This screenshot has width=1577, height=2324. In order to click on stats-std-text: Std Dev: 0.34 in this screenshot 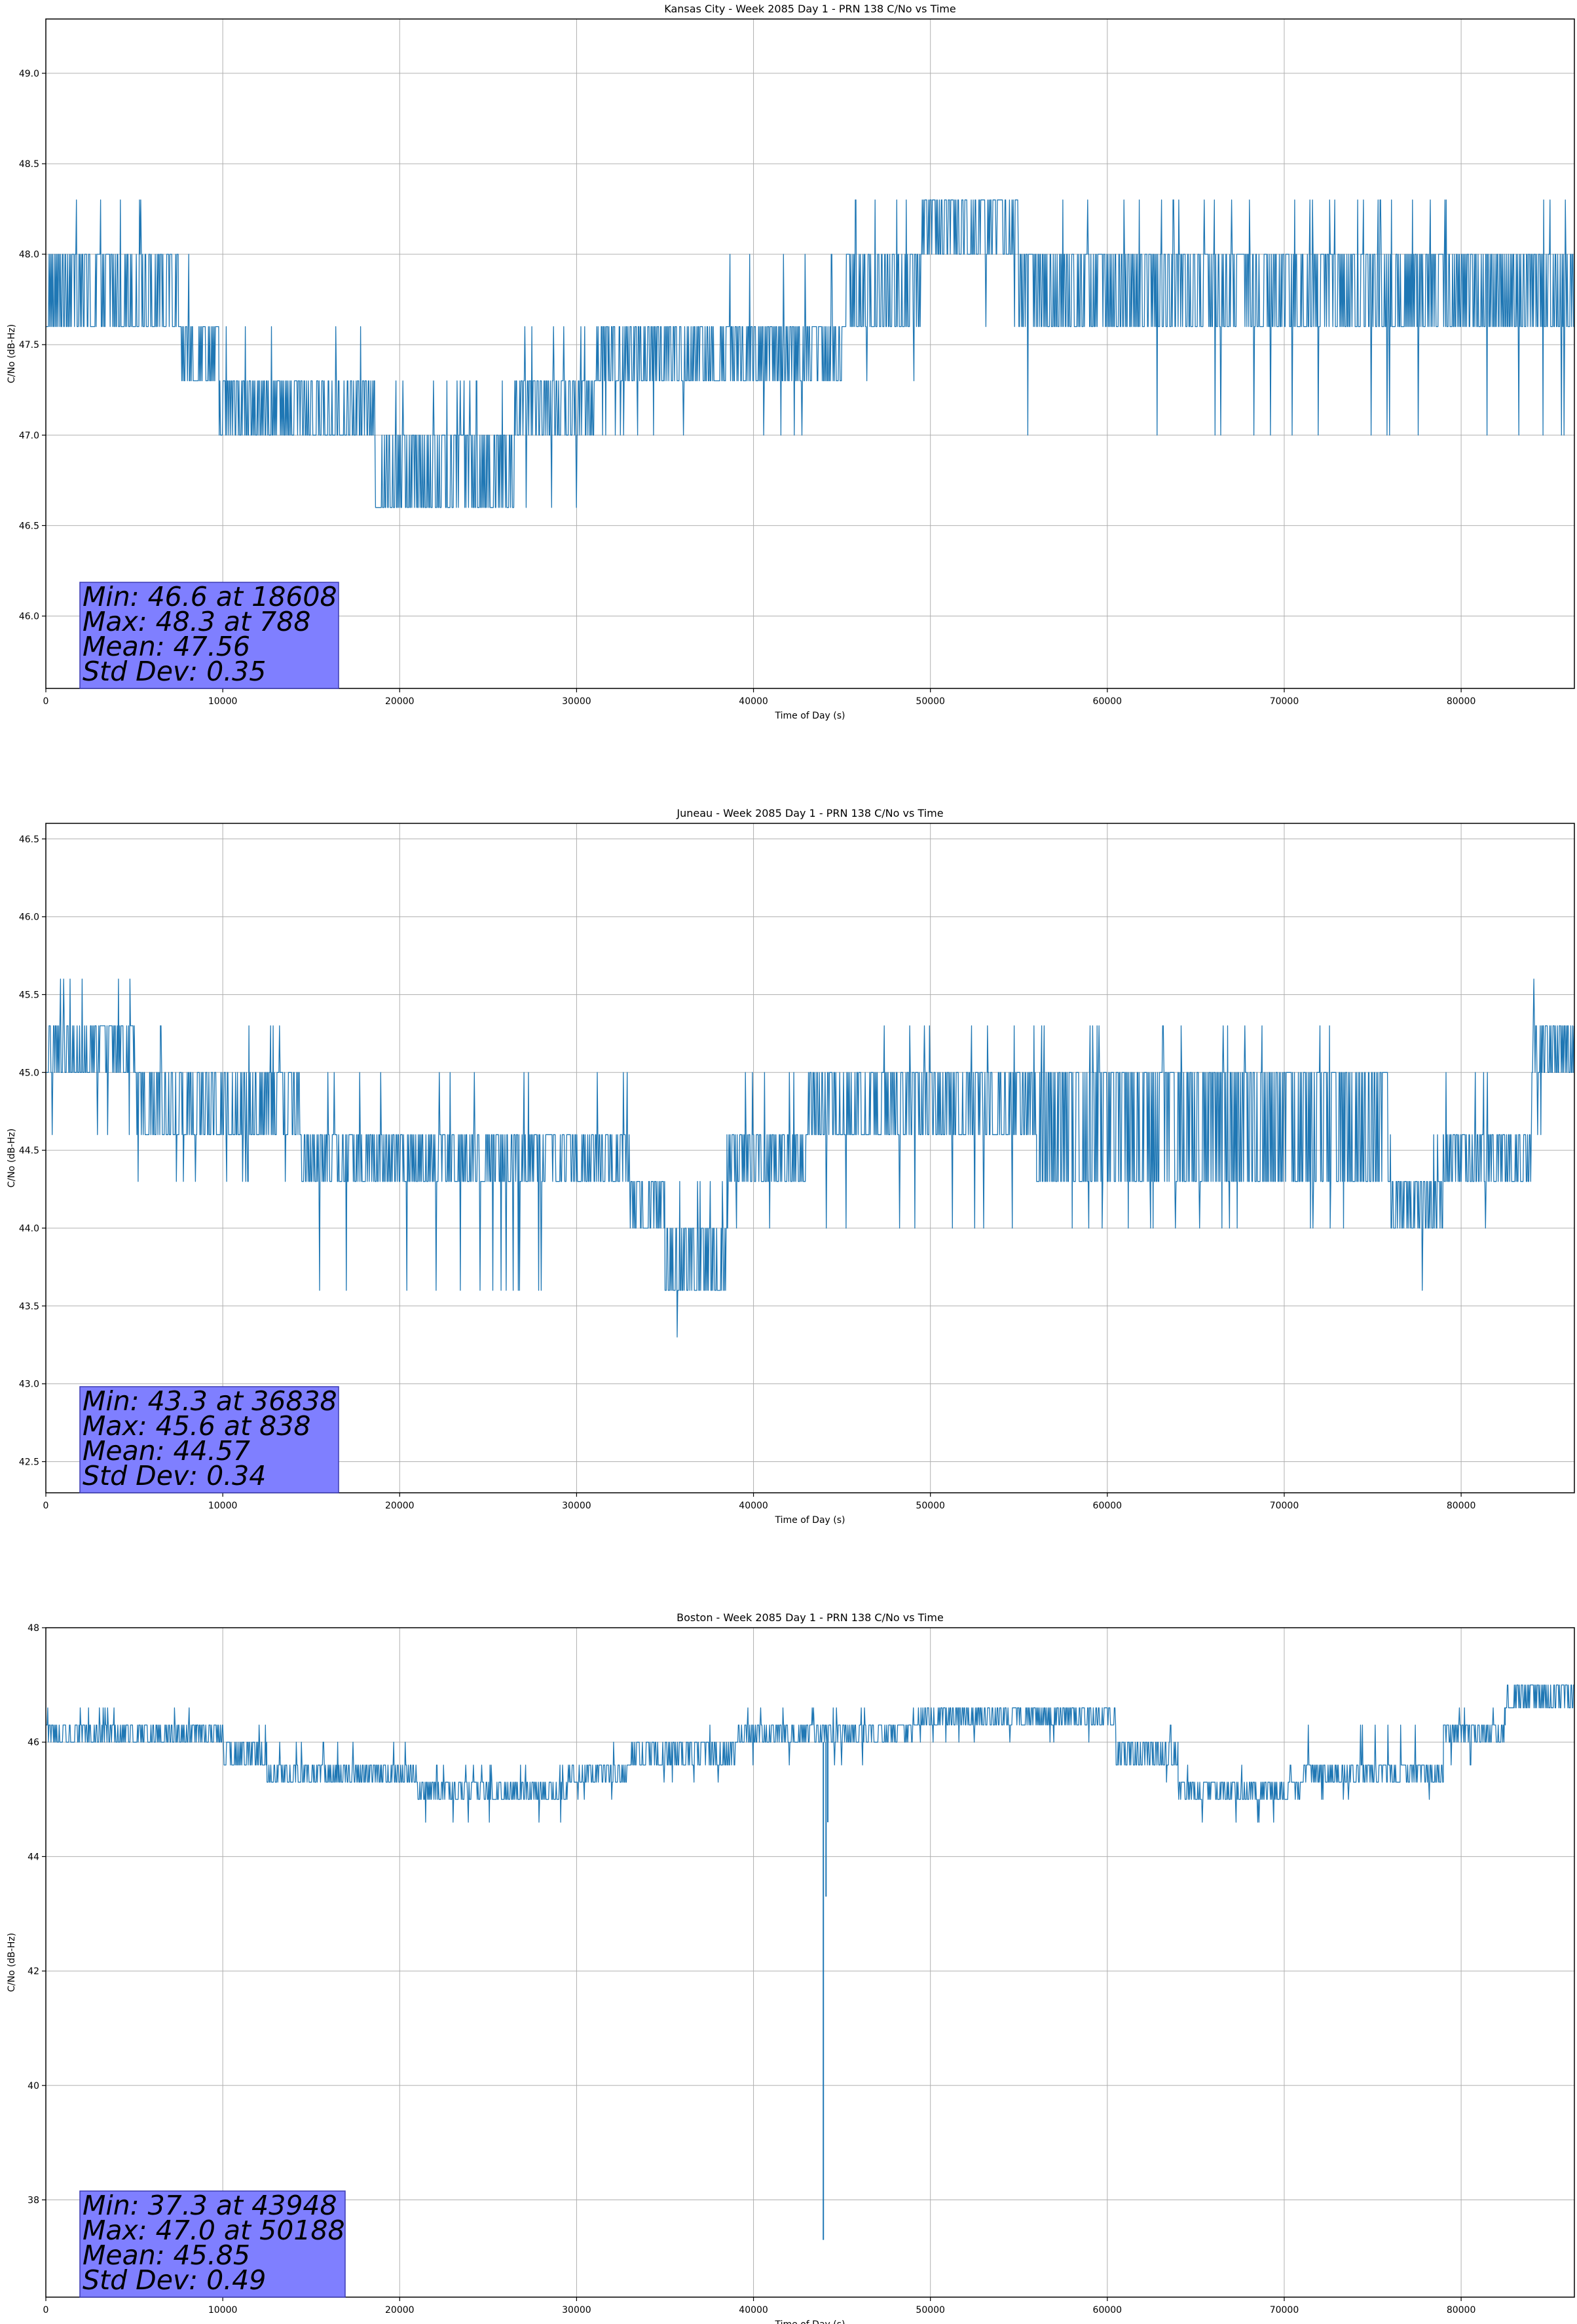, I will do `click(174, 1475)`.